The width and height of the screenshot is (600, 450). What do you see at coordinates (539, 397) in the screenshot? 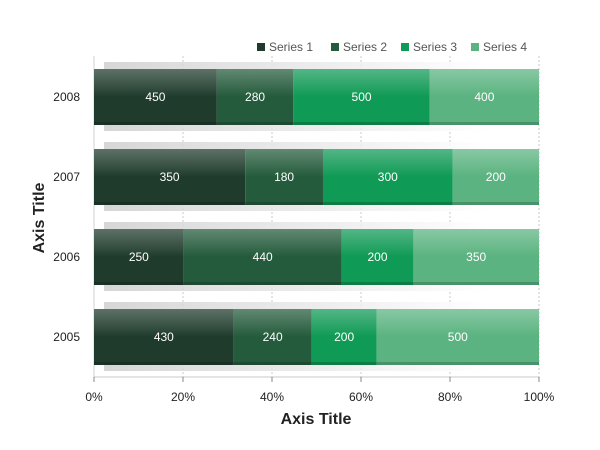
I see `x-tick-label: 100%` at bounding box center [539, 397].